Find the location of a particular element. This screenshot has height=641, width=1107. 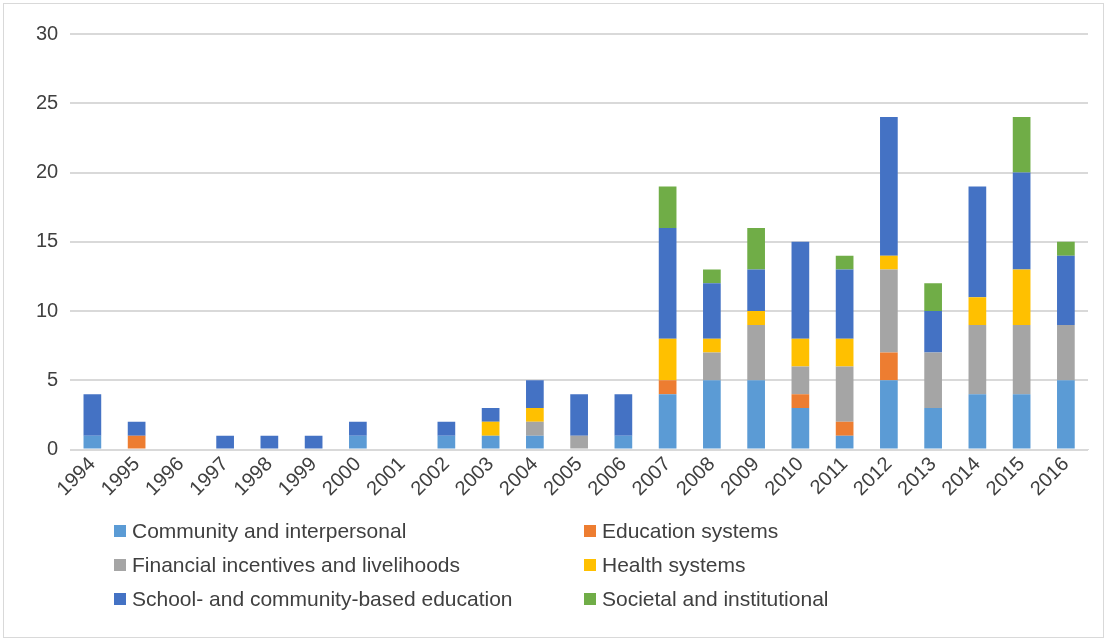

legend-label: Financial incentives and livelihoods is located at coordinates (296, 565).